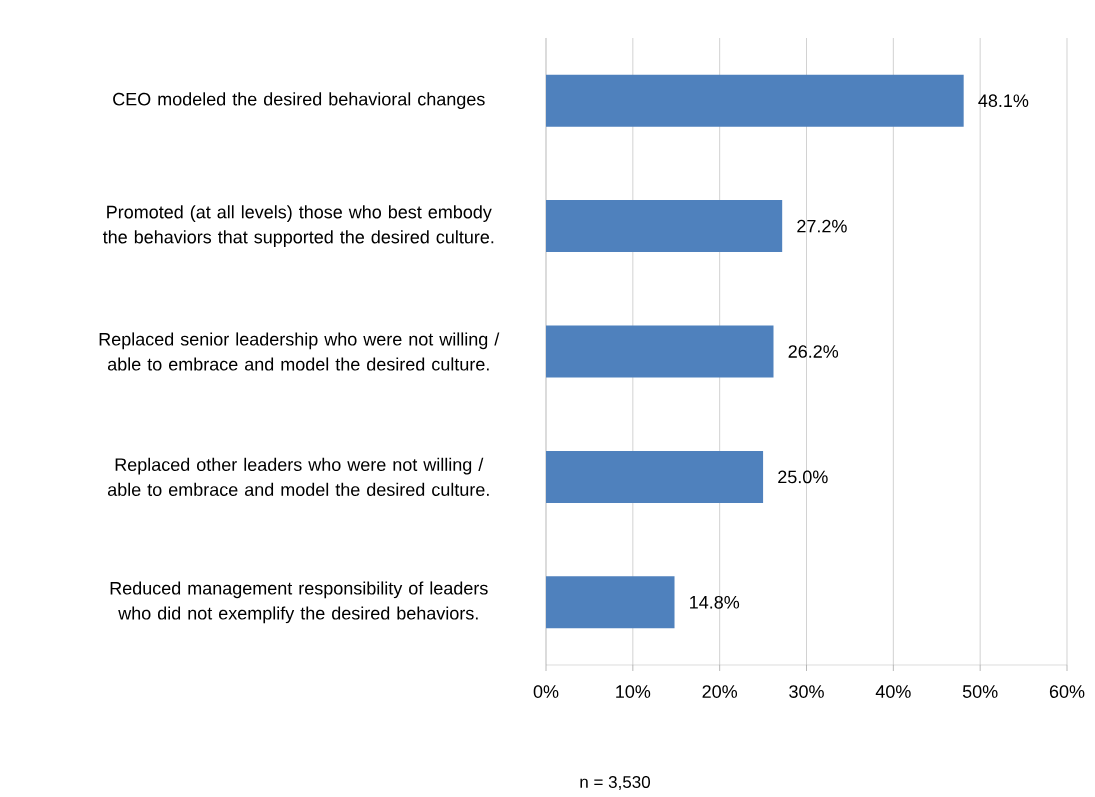 The height and width of the screenshot is (797, 1095). Describe the element at coordinates (1067, 691) in the screenshot. I see `x-tick-label: 60%` at that location.